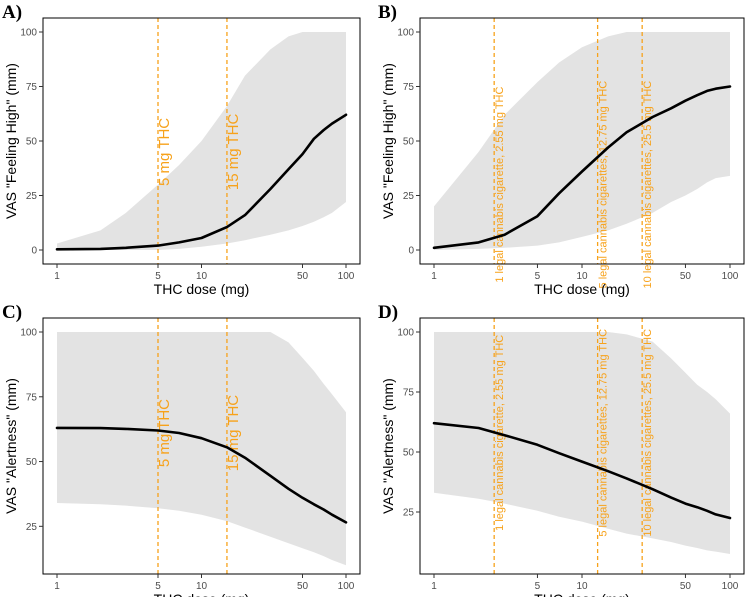 This screenshot has height=597, width=747. I want to click on panel-letter: C), so click(12, 312).